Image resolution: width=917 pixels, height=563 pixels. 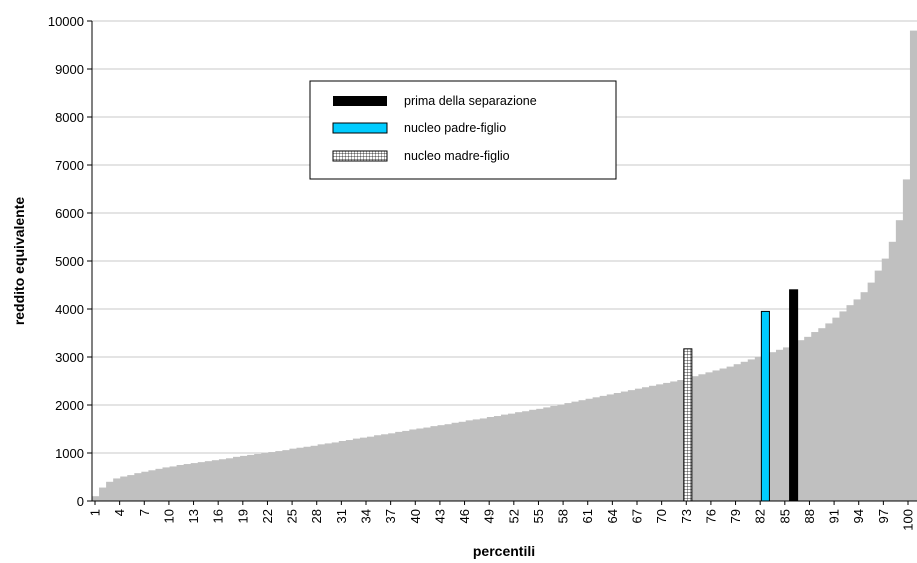 I want to click on x-tick-label: 19, so click(x=242, y=516).